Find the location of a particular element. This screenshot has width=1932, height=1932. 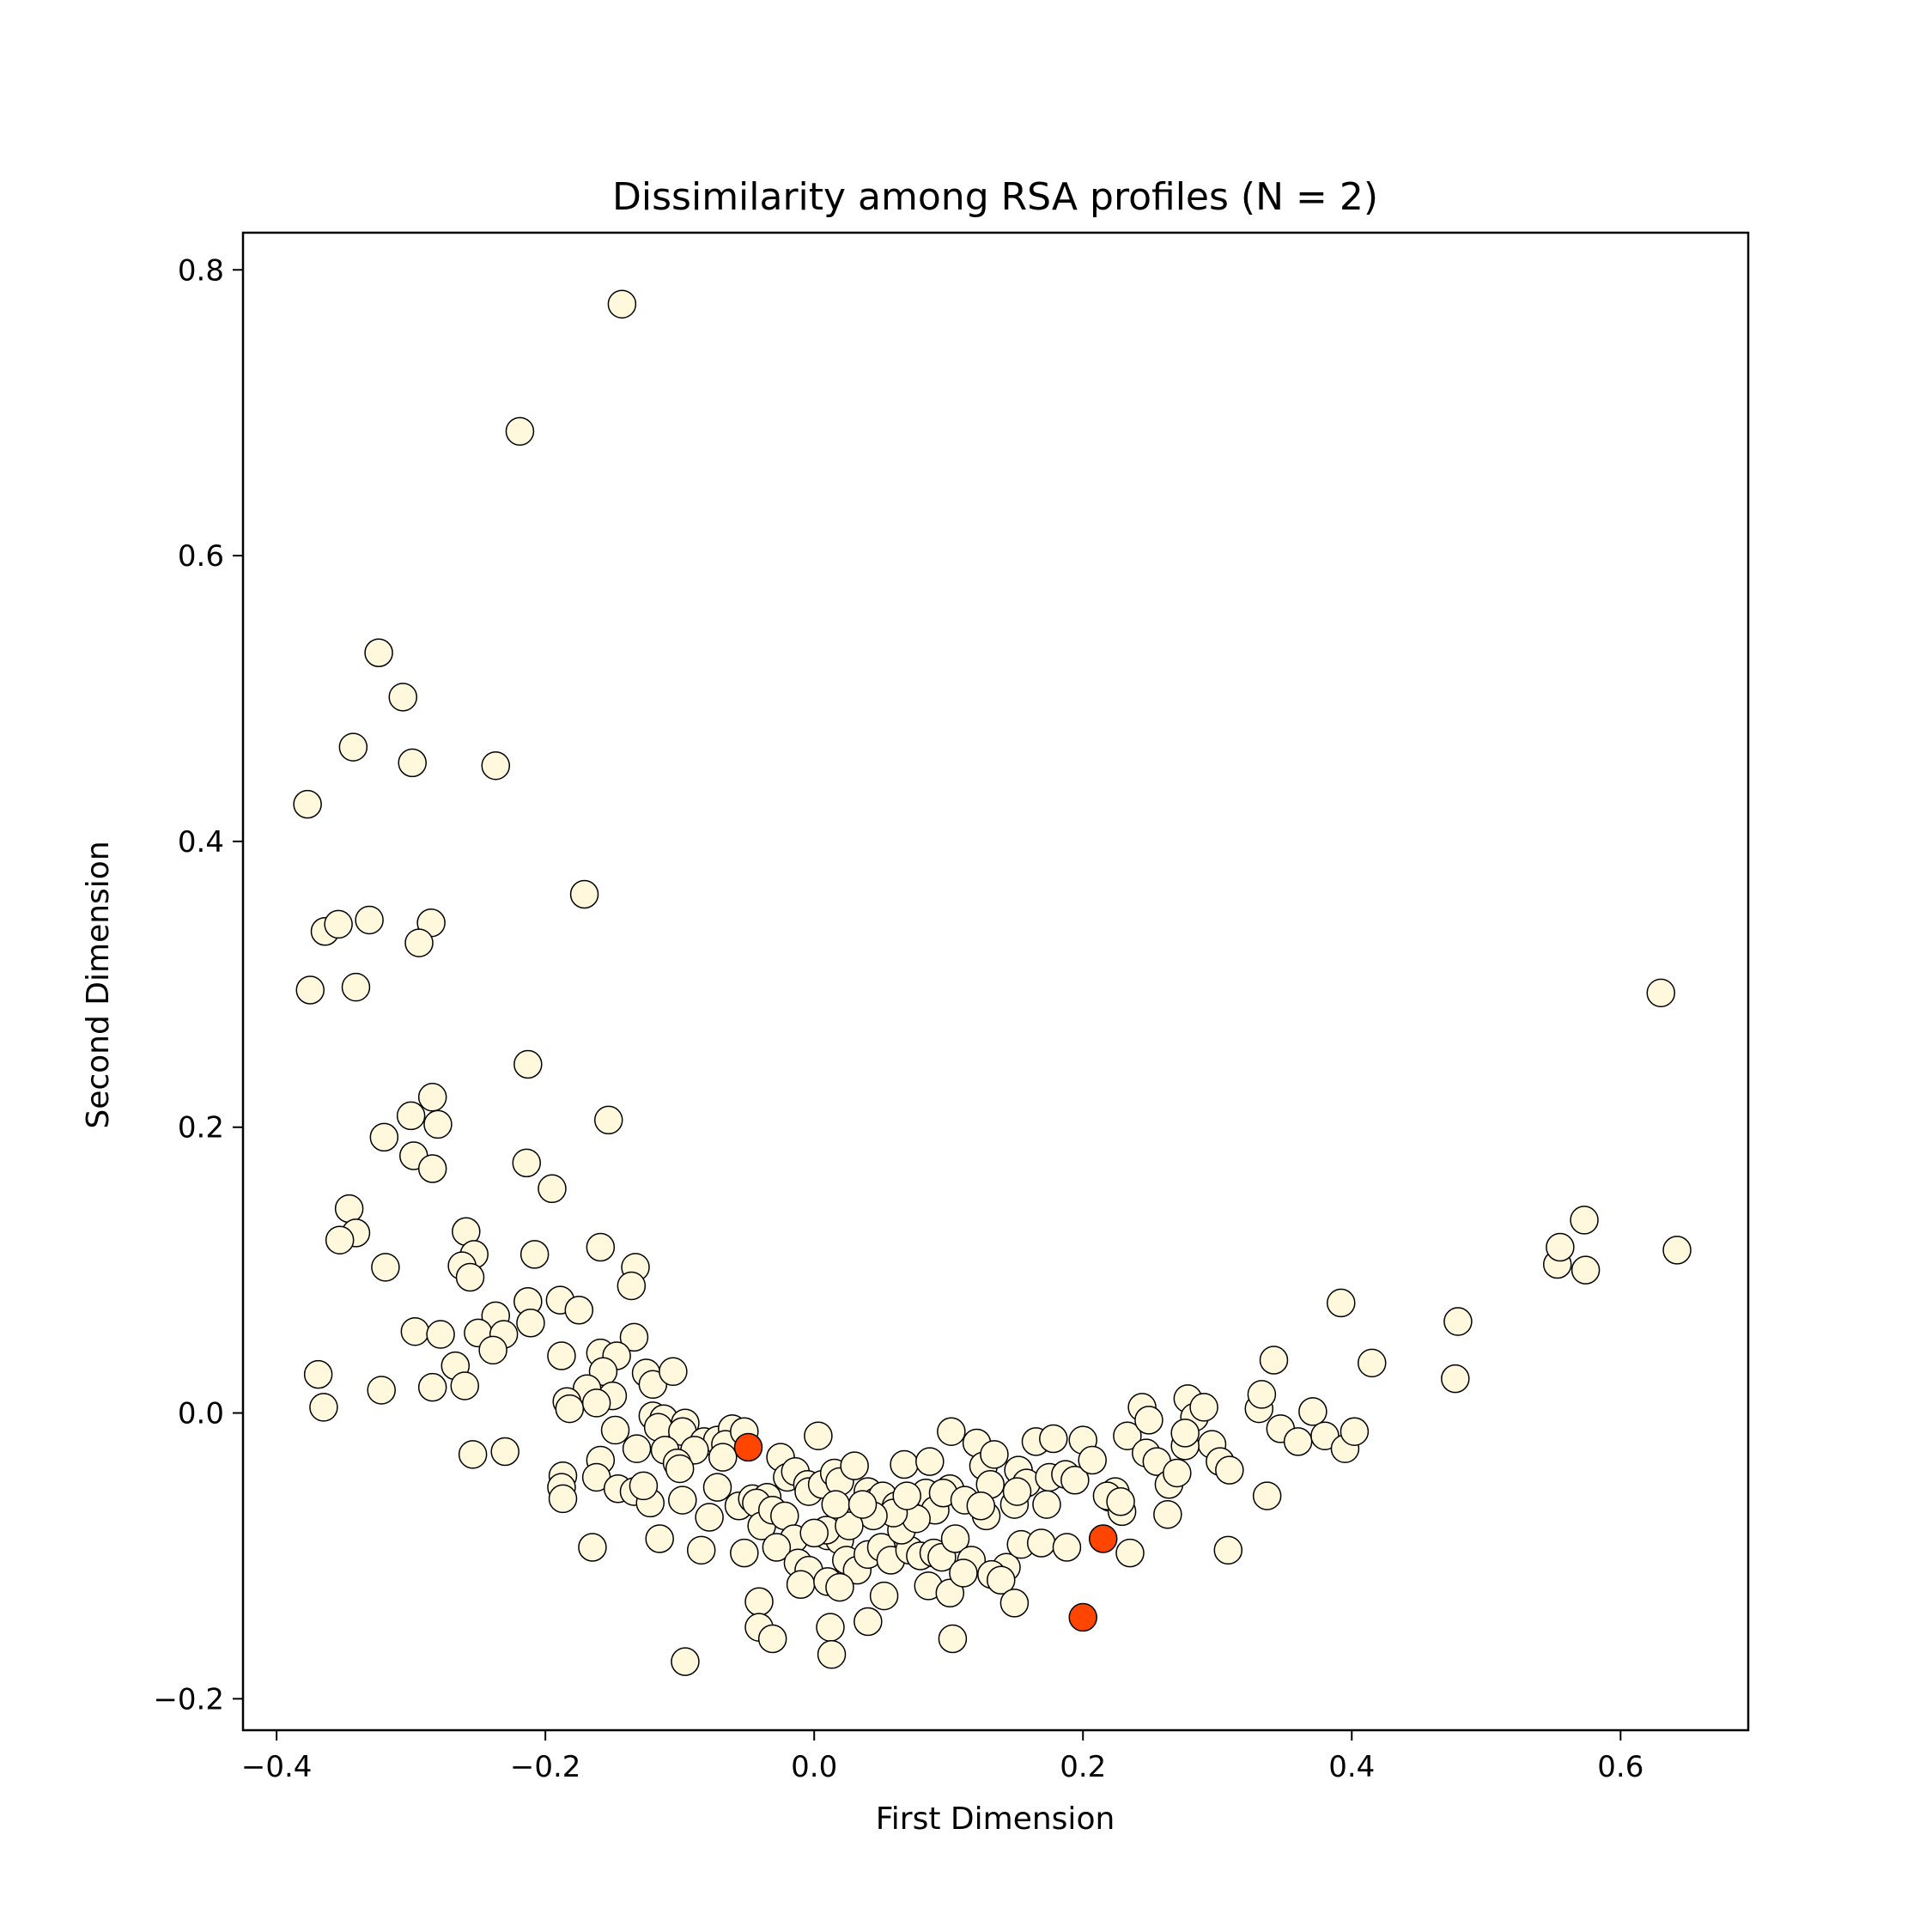

y-tick-label: −0.2 is located at coordinates (188, 1699).